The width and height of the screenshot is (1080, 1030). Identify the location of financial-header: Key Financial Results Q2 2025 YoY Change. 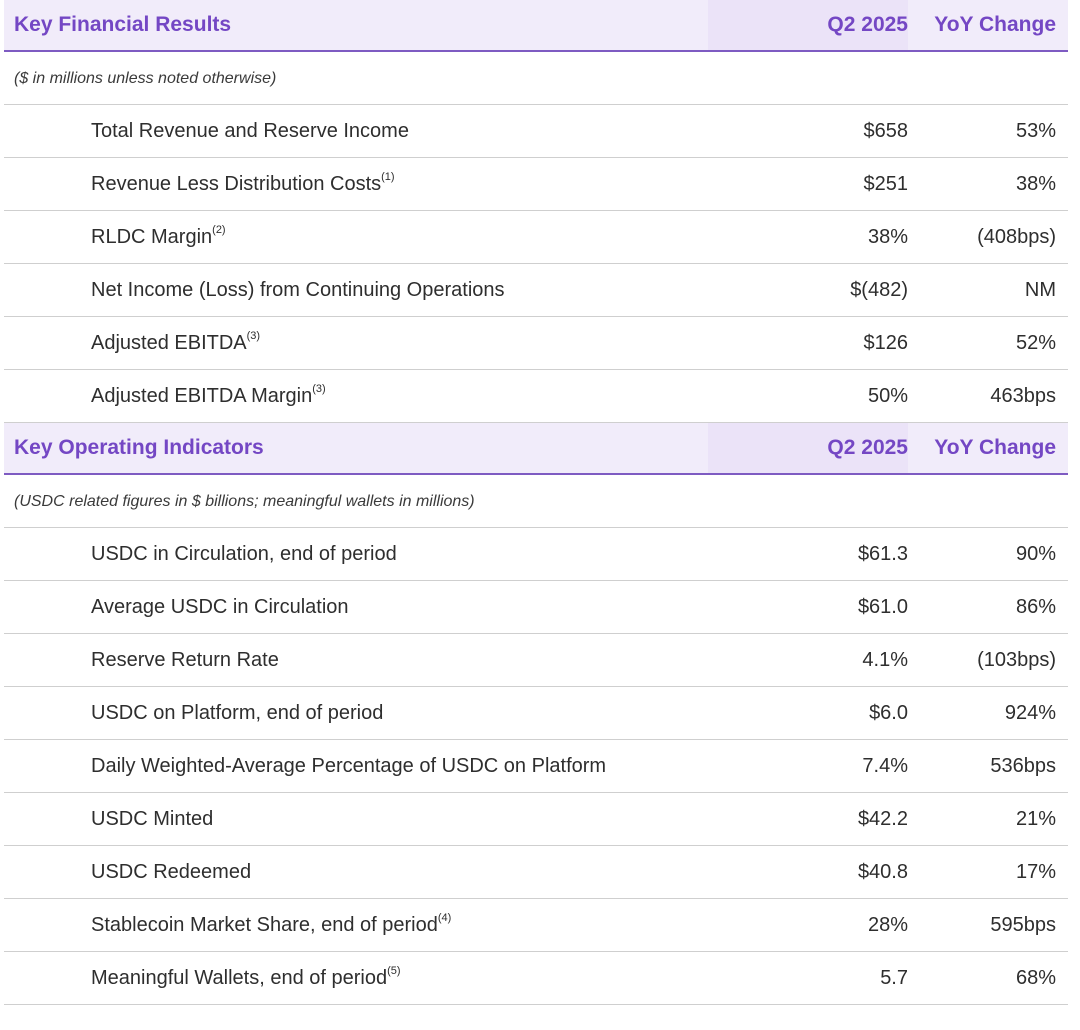
(536, 26).